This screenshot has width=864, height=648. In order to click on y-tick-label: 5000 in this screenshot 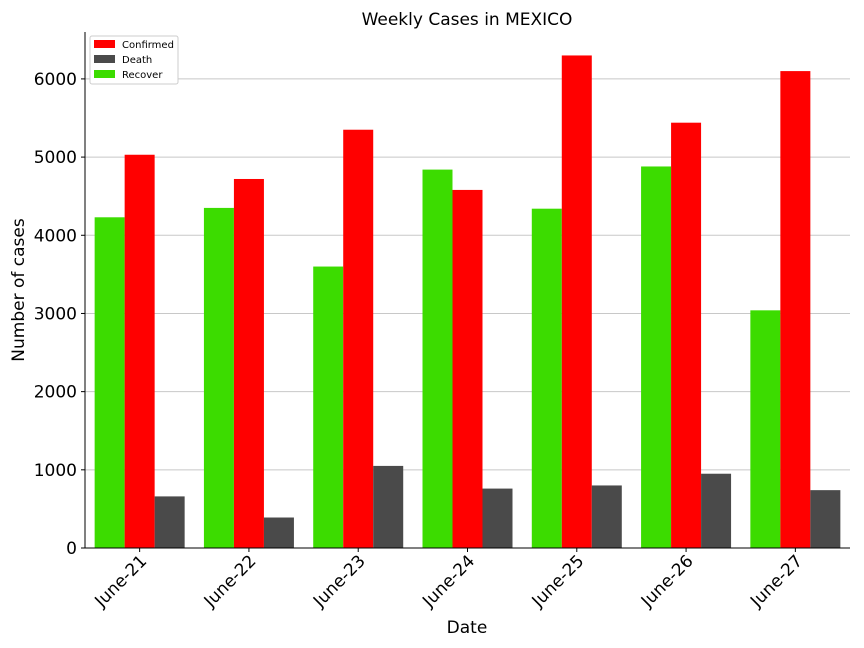, I will do `click(55, 158)`.